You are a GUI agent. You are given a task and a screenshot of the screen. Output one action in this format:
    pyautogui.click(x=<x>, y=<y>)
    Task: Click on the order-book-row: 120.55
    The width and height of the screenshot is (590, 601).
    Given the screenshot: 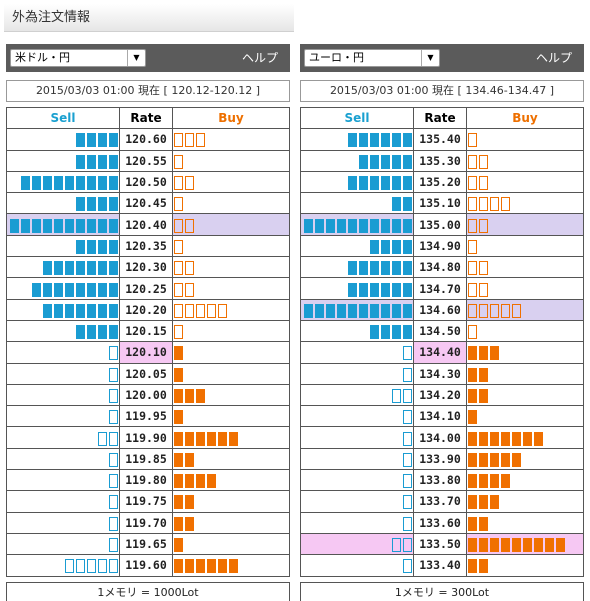 What is the action you would take?
    pyautogui.click(x=148, y=160)
    